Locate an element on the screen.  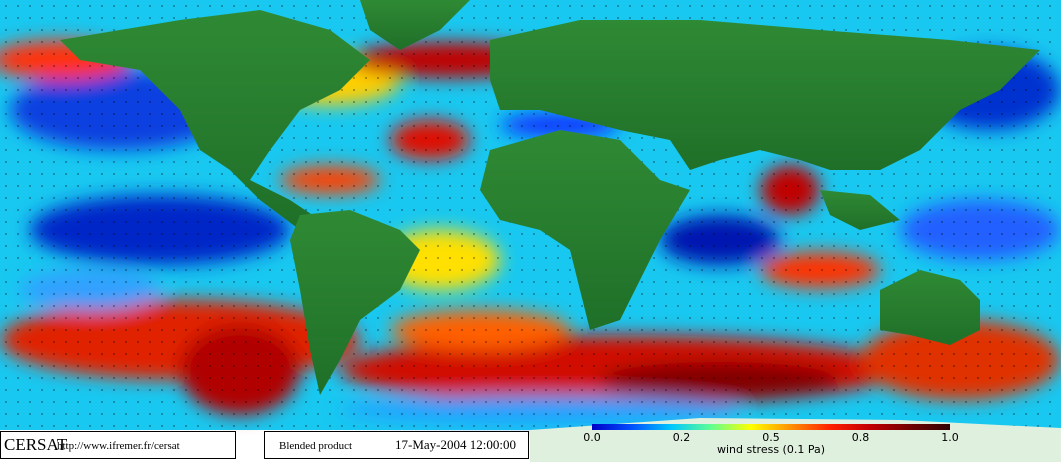
australia is located at coordinates (930, 307).